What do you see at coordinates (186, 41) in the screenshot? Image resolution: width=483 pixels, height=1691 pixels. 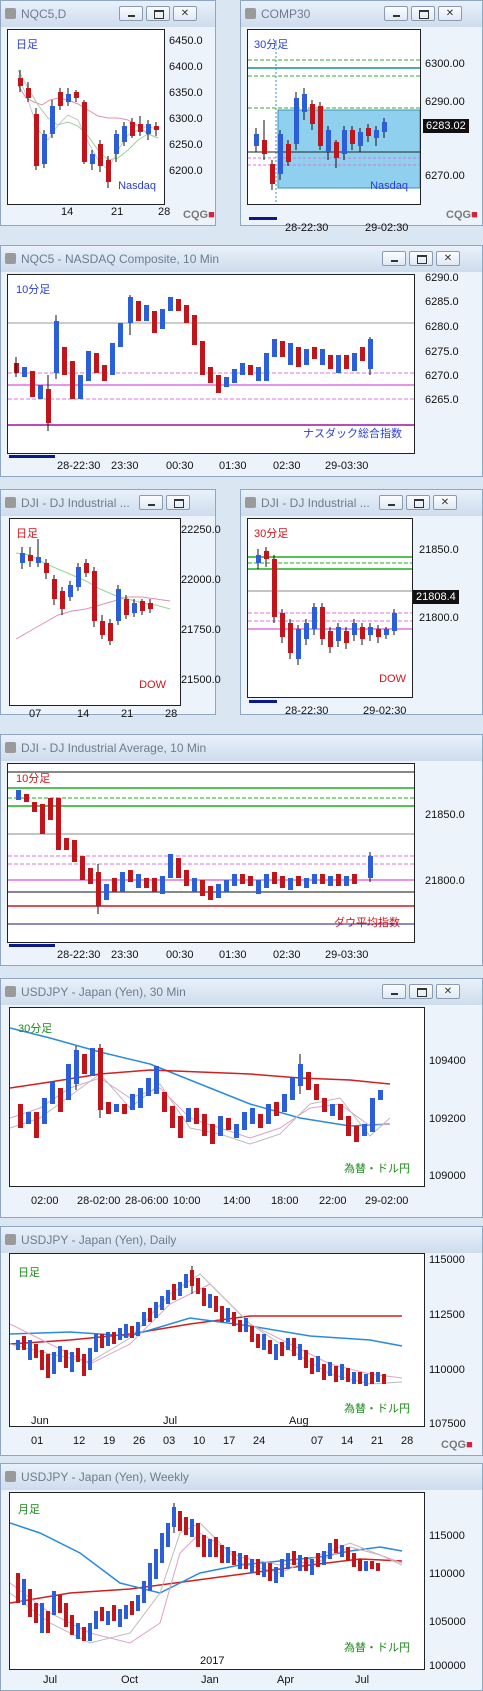 I see `y-tick: 6450.0` at bounding box center [186, 41].